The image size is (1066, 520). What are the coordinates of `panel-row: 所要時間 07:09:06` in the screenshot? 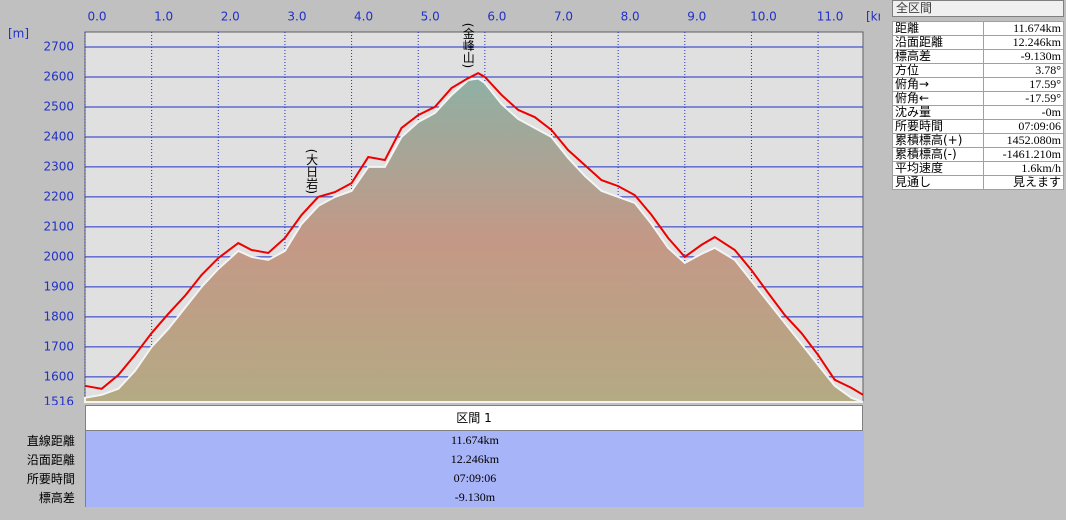 It's located at (977, 126).